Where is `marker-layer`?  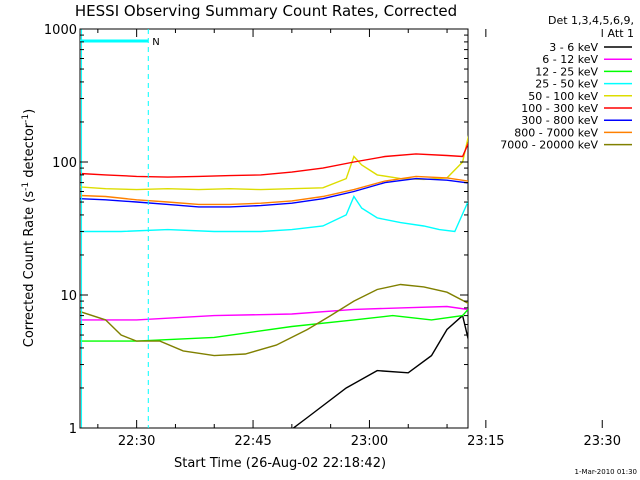
marker-layer is located at coordinates (114, 228).